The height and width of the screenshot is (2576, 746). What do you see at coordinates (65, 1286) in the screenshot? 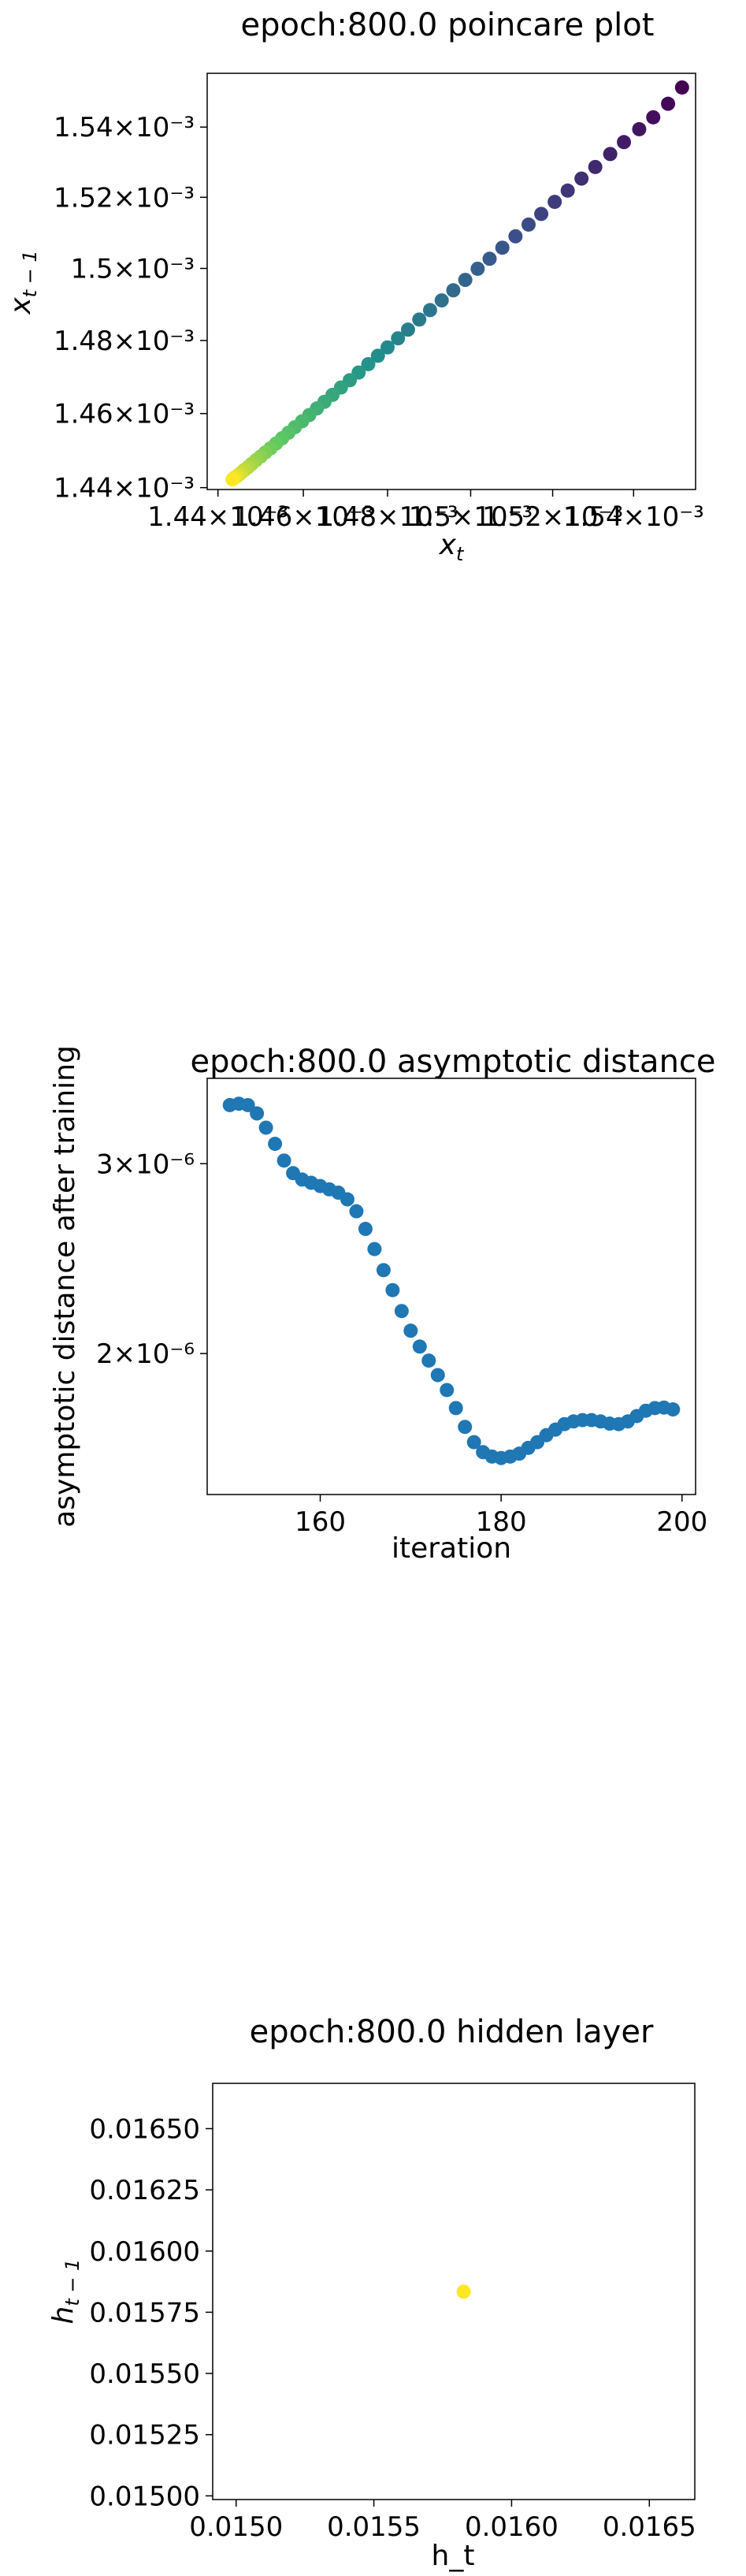
I see `distance-y-label: asymptotic distance after training` at bounding box center [65, 1286].